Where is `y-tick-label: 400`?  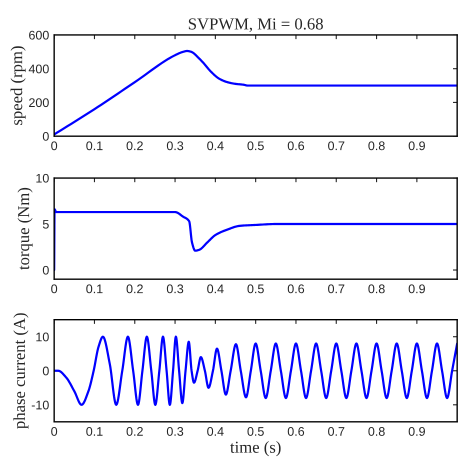 y-tick-label: 400 is located at coordinates (38, 69).